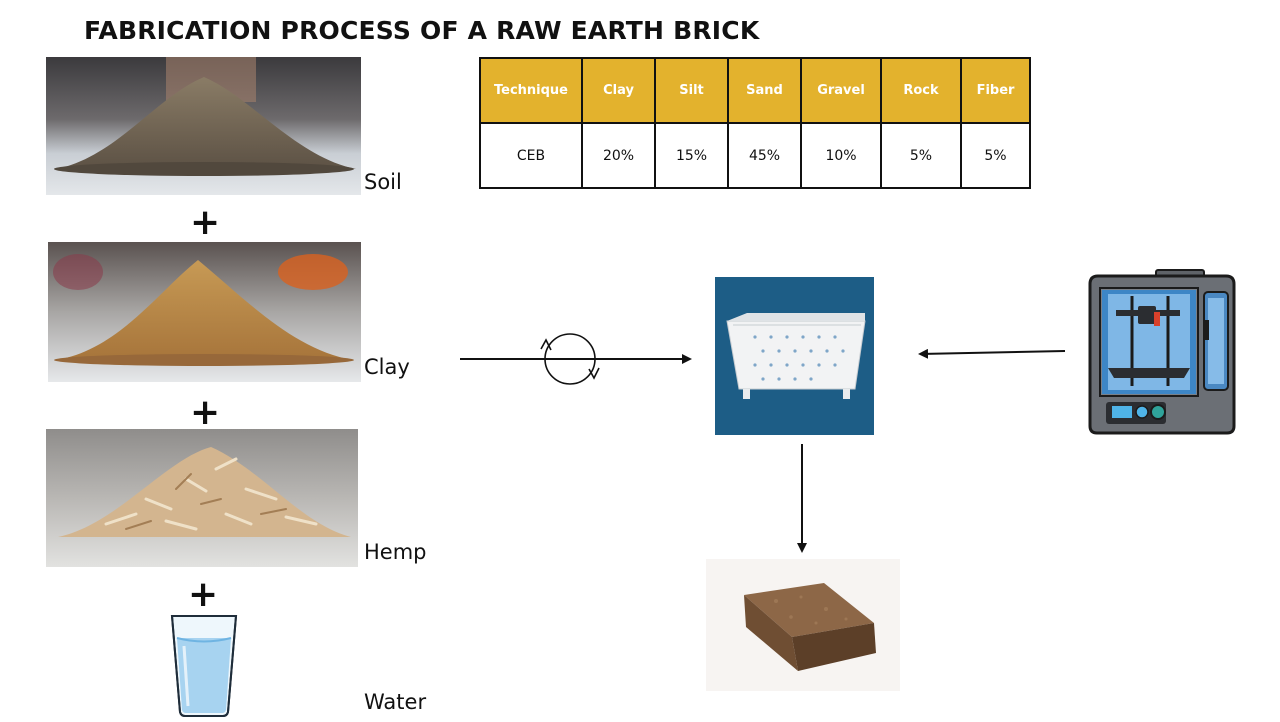 The image size is (1280, 722). What do you see at coordinates (921, 90) in the screenshot?
I see `column-header: Rock` at bounding box center [921, 90].